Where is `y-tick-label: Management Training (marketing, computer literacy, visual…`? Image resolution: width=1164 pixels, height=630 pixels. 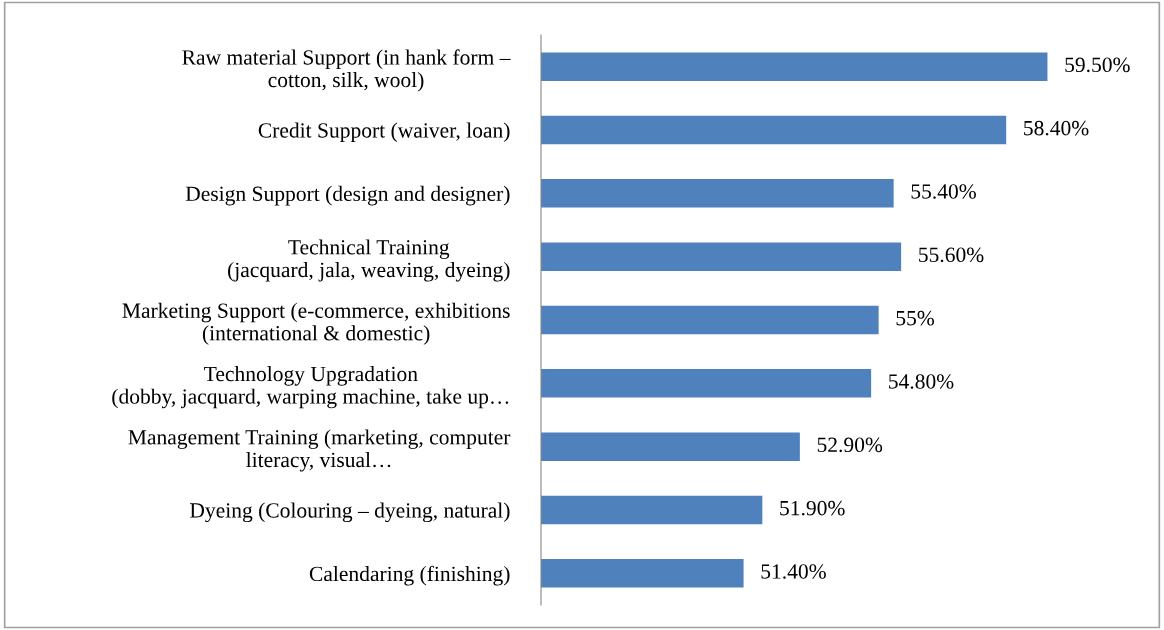
y-tick-label: Management Training (marketing, computer literacy, visual… is located at coordinates (319, 450).